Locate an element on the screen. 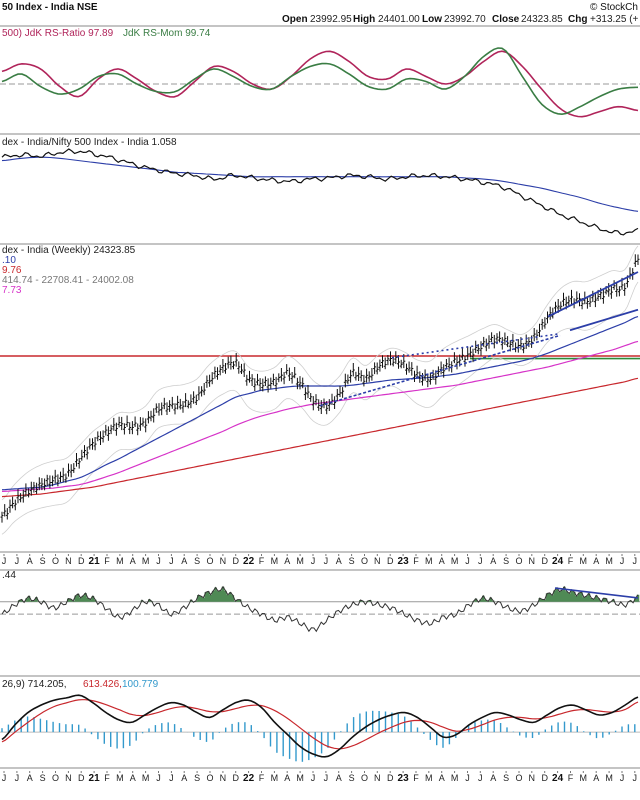  macd-line is located at coordinates (320, 726).